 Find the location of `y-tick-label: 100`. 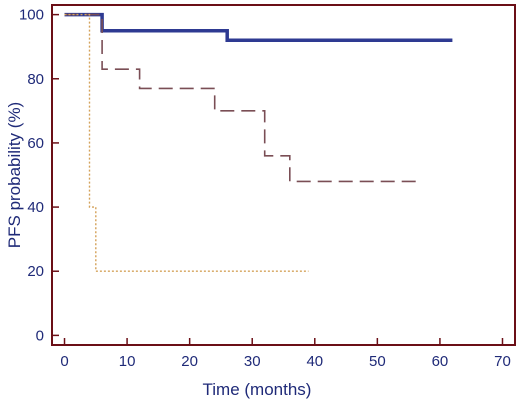

y-tick-label: 100 is located at coordinates (31, 15).